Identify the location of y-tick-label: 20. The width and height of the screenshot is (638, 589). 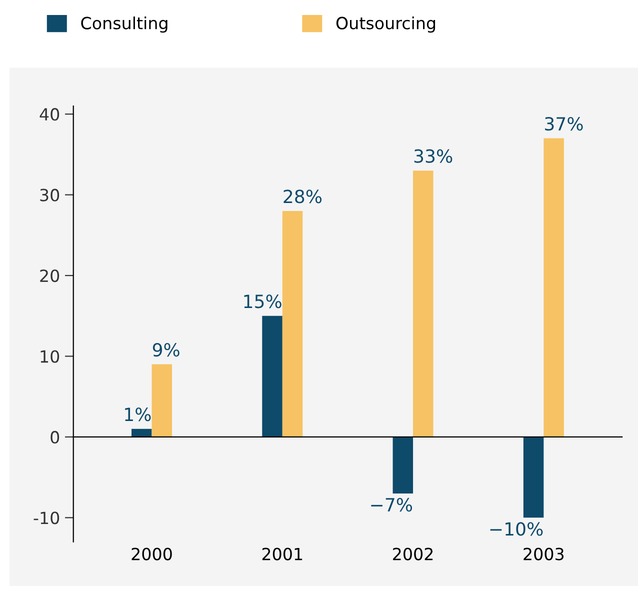
(50, 275).